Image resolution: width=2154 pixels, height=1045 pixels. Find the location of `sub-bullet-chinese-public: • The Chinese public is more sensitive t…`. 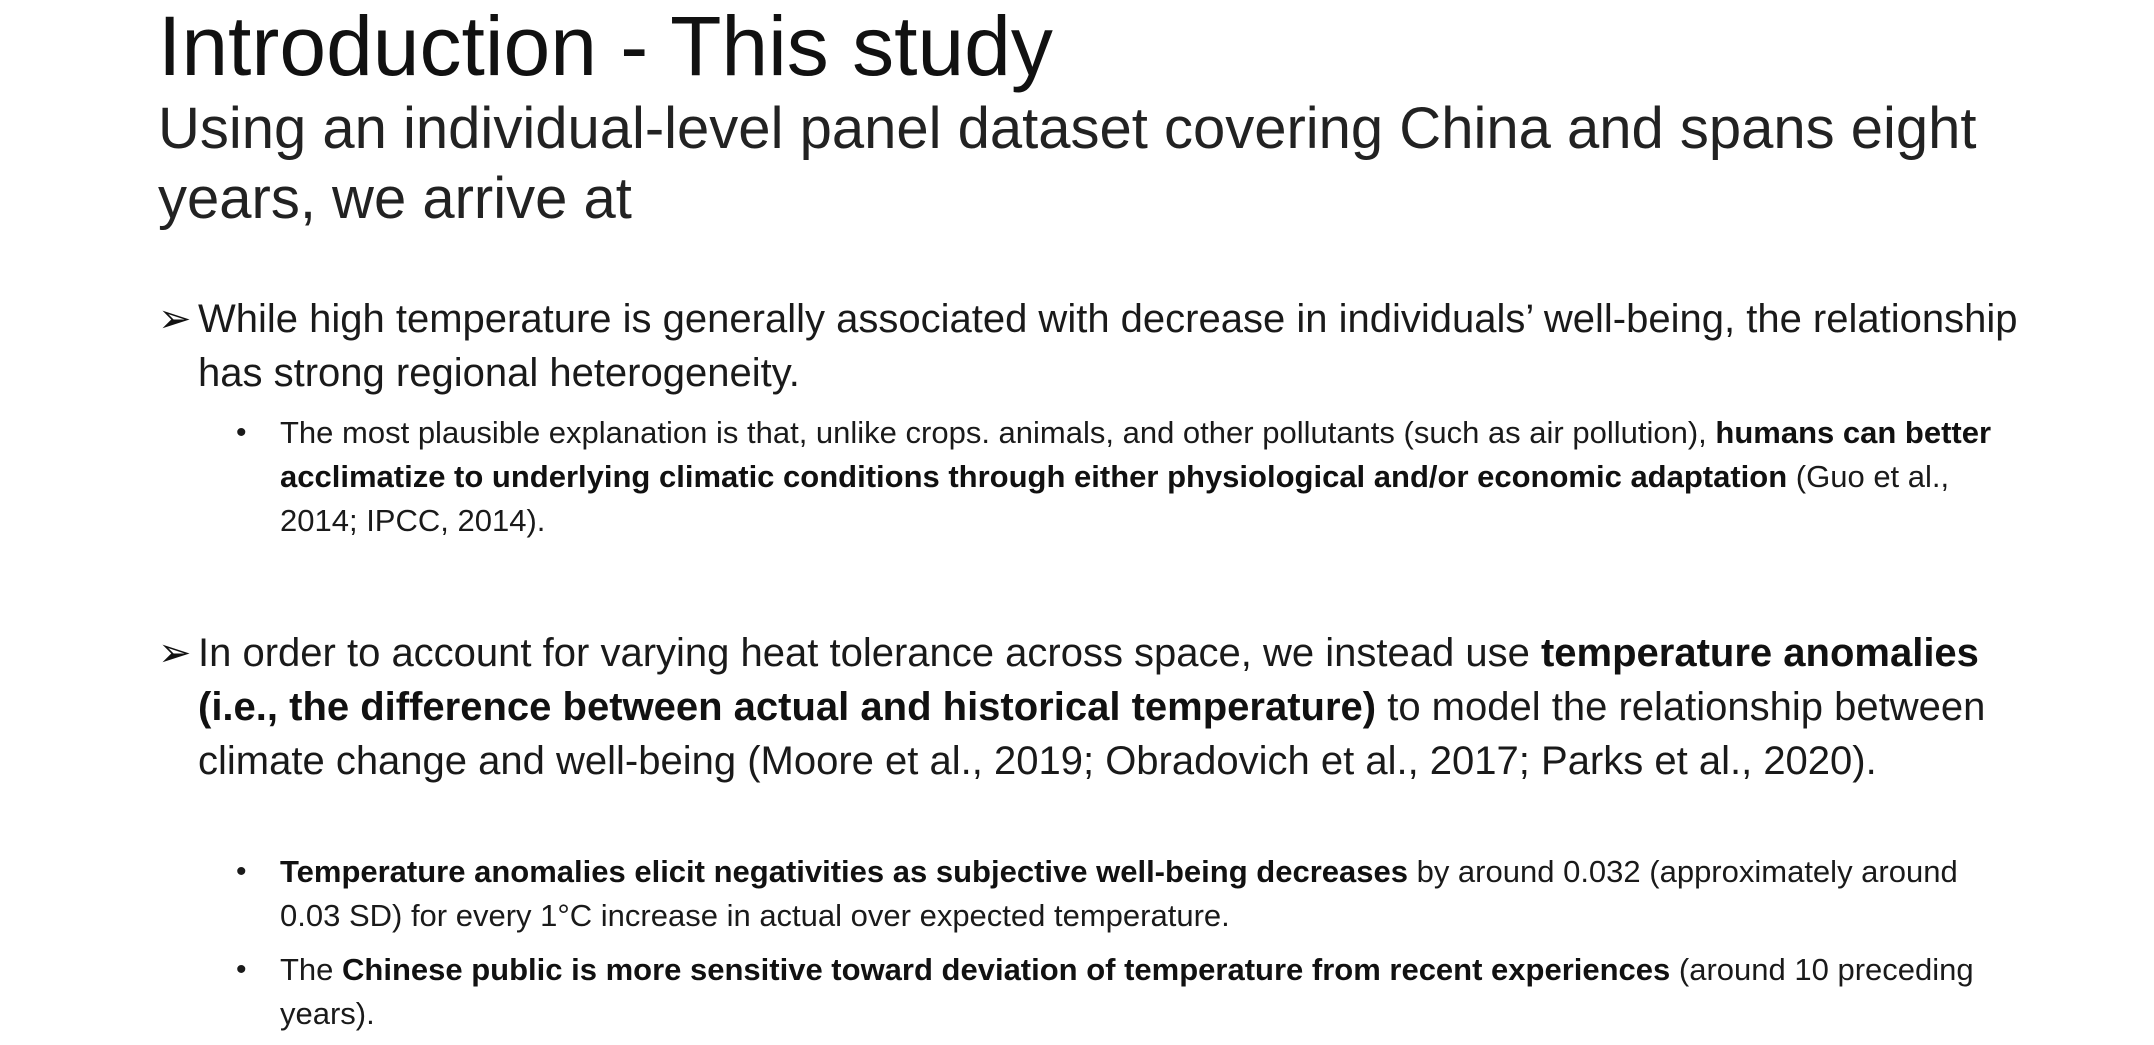

sub-bullet-chinese-public: • The Chinese public is more sensitive t… is located at coordinates (1131, 992).